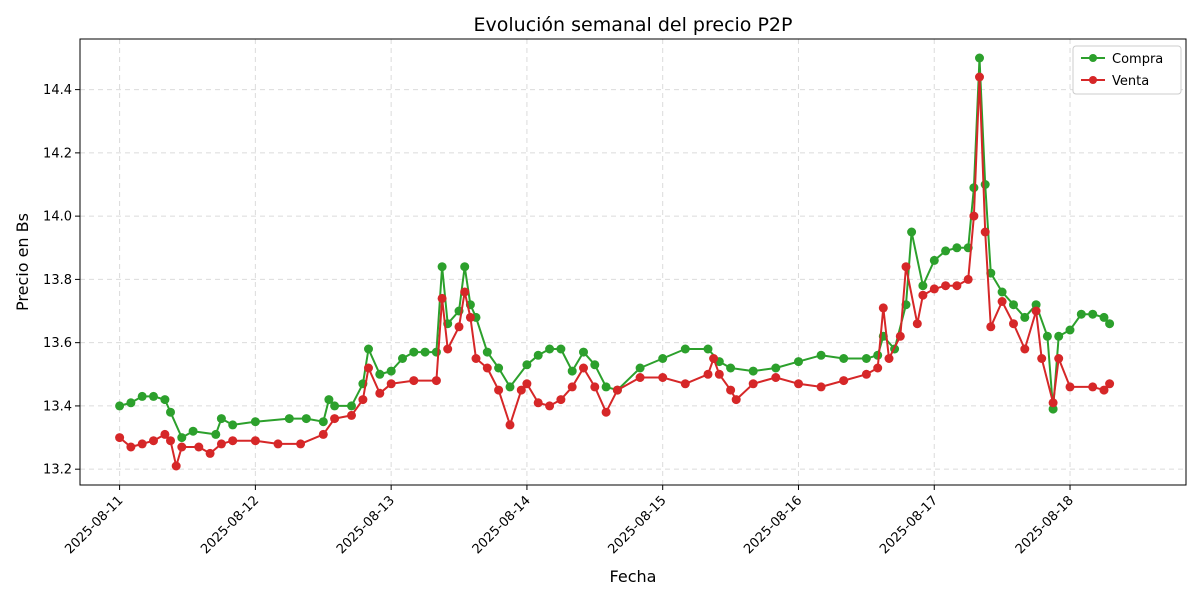 Image resolution: width=1200 pixels, height=600 pixels. Describe the element at coordinates (502, 525) in the screenshot. I see `x-tick-label: 2025-08-14` at that location.